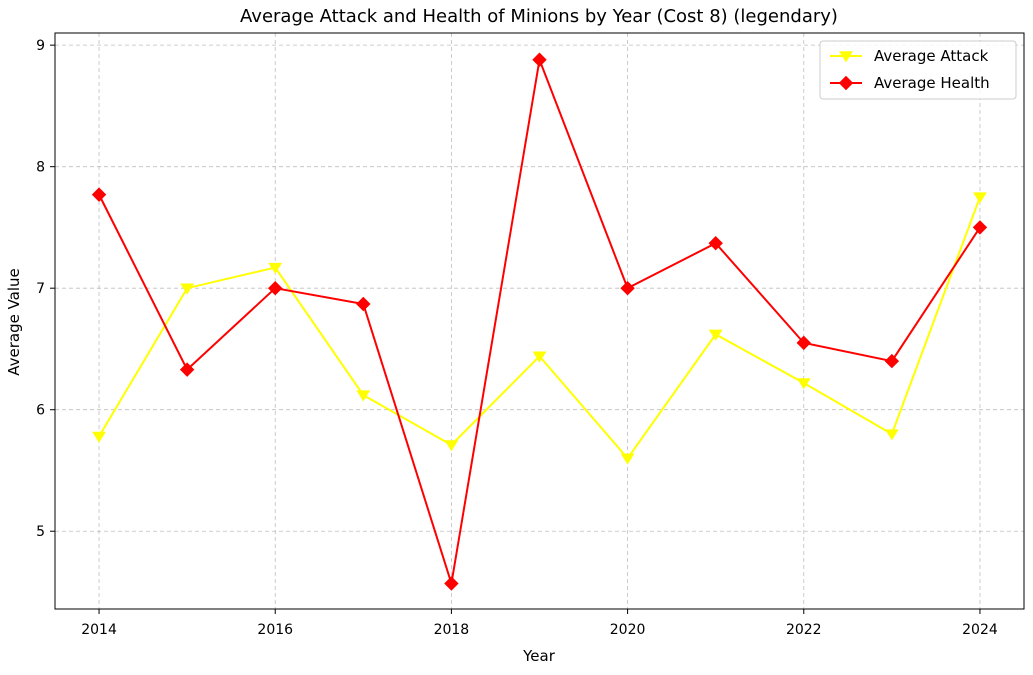 This screenshot has width=1033, height=675. Describe the element at coordinates (452, 630) in the screenshot. I see `x-tick-label-2: 2018` at that location.